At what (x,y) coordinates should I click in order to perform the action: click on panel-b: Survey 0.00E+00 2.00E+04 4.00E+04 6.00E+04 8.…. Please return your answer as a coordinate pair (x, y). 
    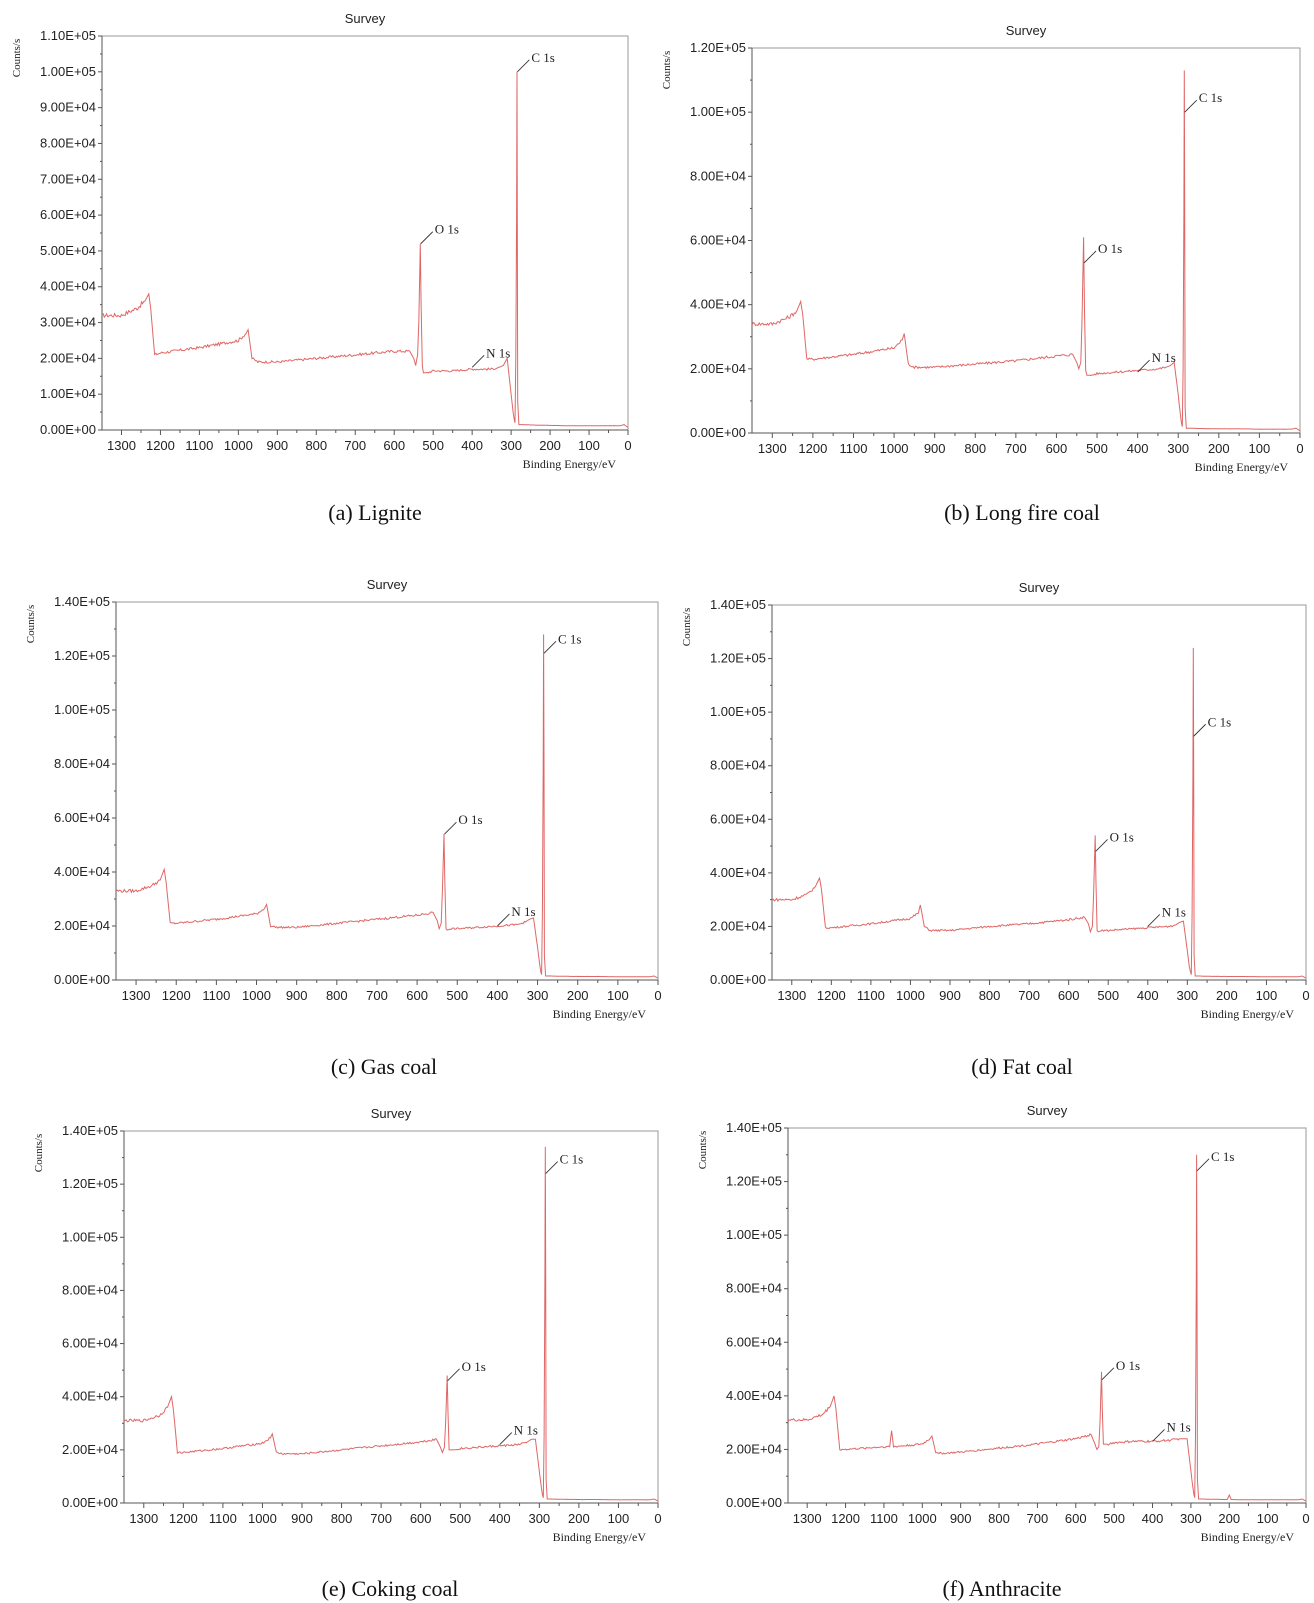
    Looking at the image, I should click on (982, 248).